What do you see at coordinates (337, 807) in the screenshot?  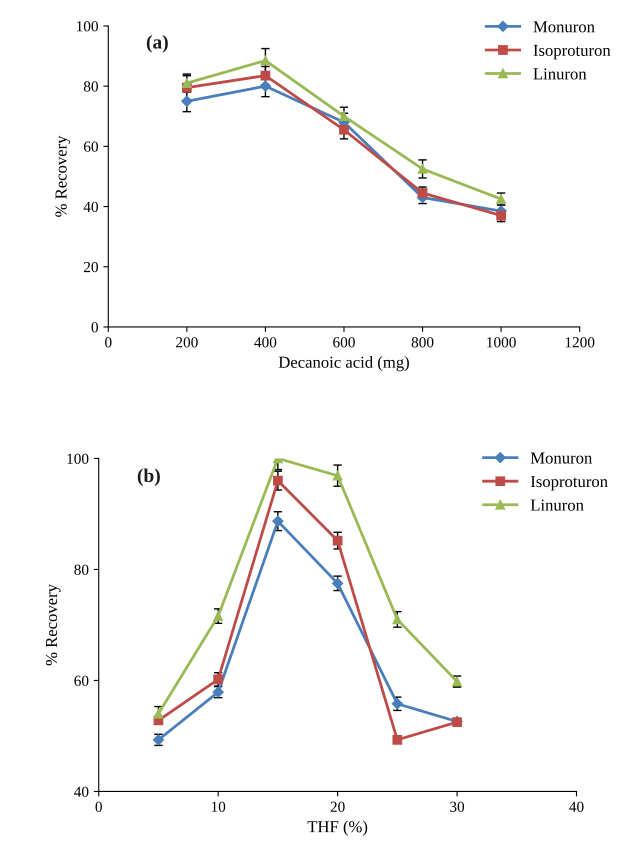 I see `x-tick-label: 20` at bounding box center [337, 807].